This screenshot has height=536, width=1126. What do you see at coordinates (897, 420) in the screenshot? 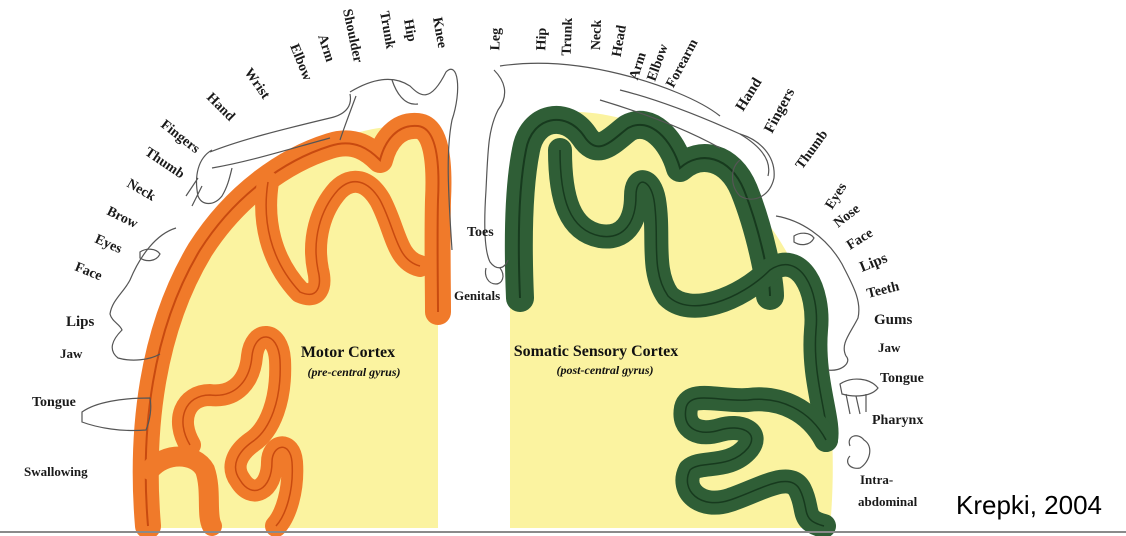
I see `sensory-label-pharynx: Pharynx` at bounding box center [897, 420].